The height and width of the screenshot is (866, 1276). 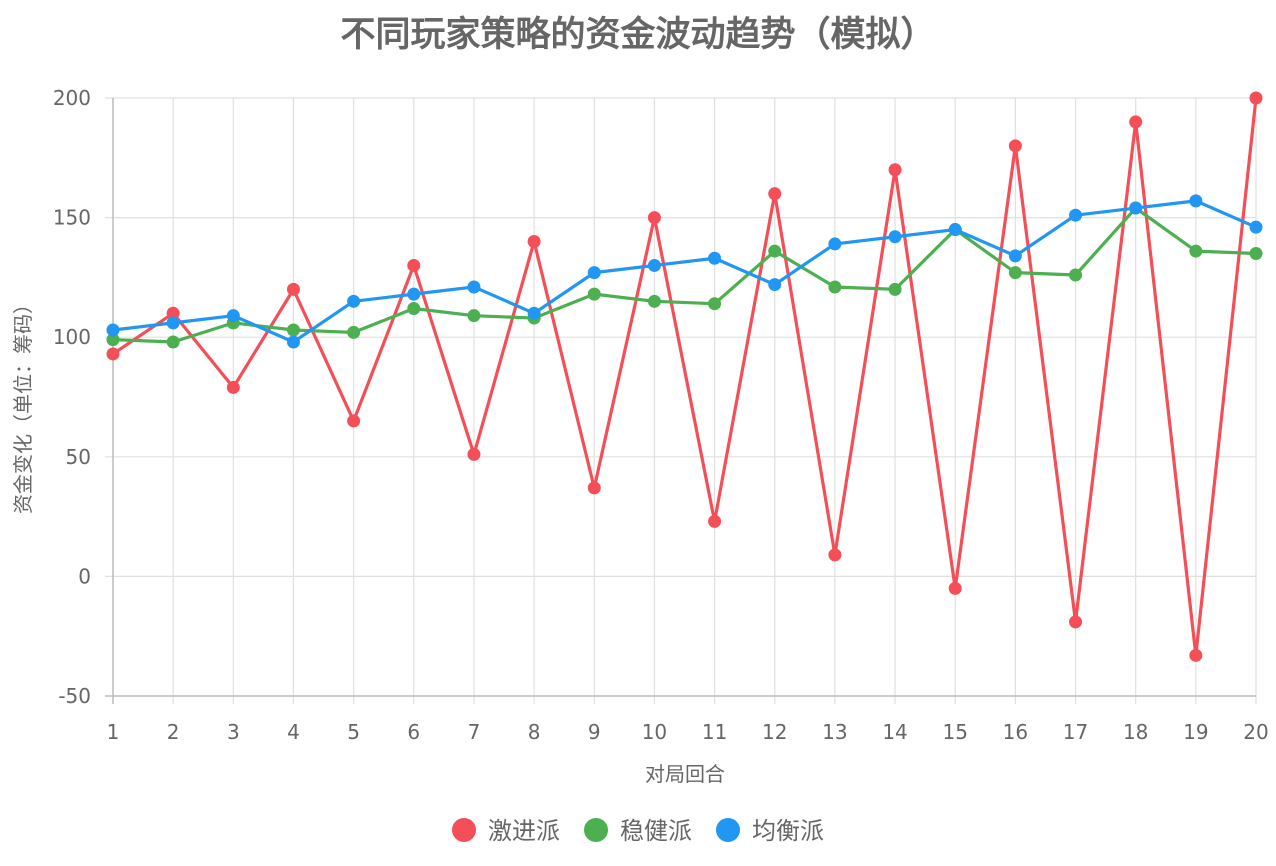 I want to click on x-tick-label: 19, so click(x=1195, y=732).